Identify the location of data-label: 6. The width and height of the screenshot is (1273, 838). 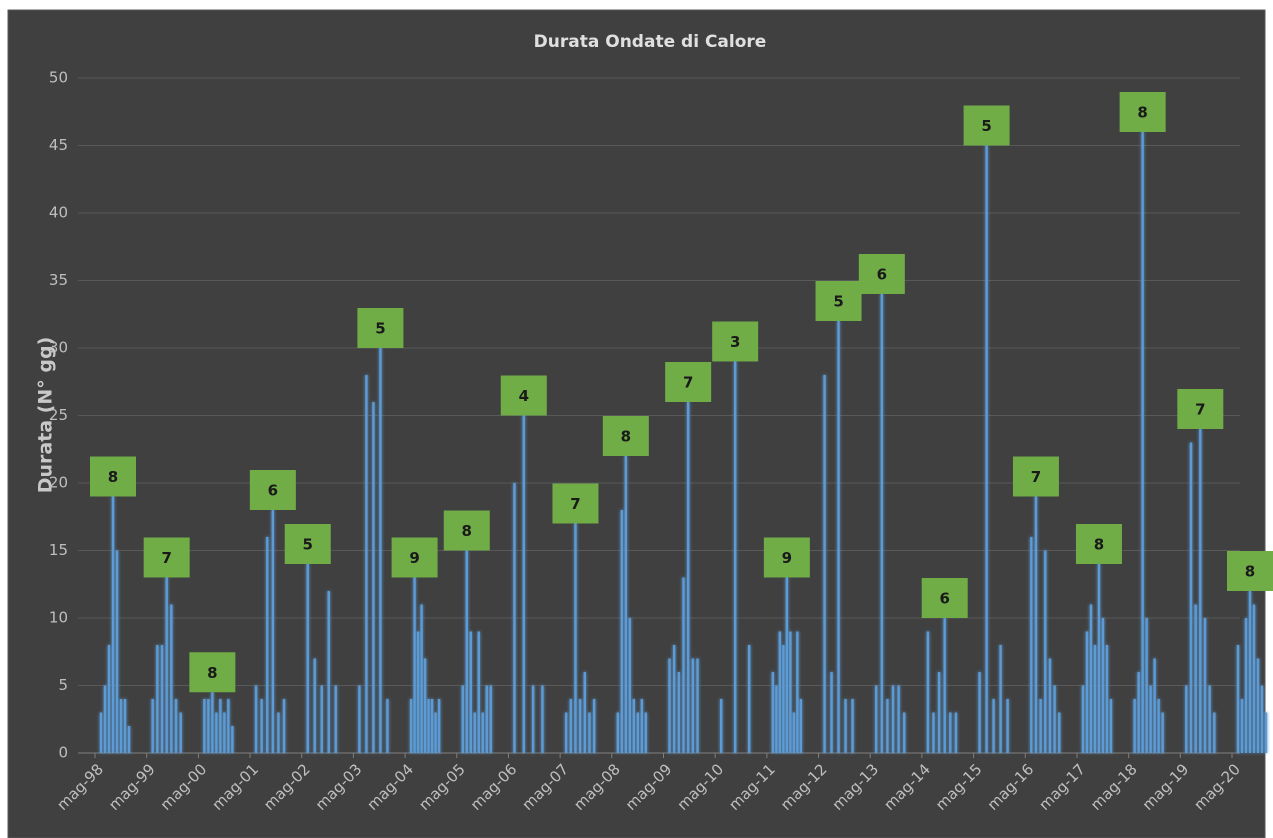
(882, 275).